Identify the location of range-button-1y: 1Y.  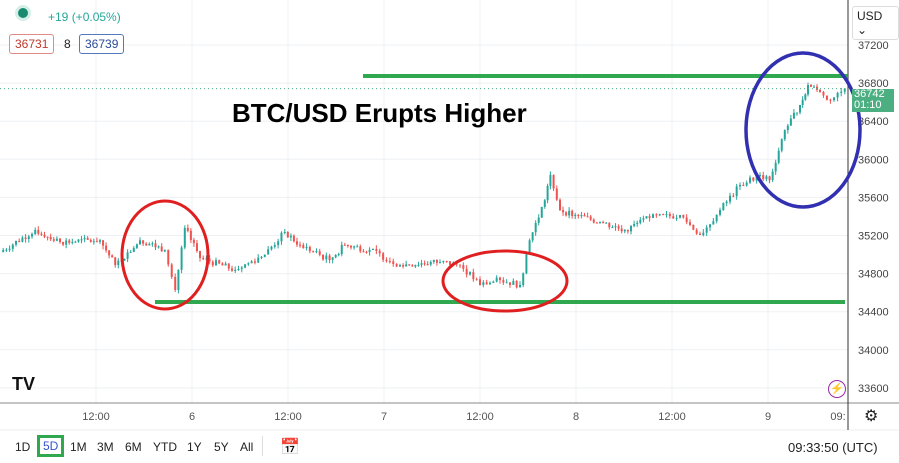
(194, 447).